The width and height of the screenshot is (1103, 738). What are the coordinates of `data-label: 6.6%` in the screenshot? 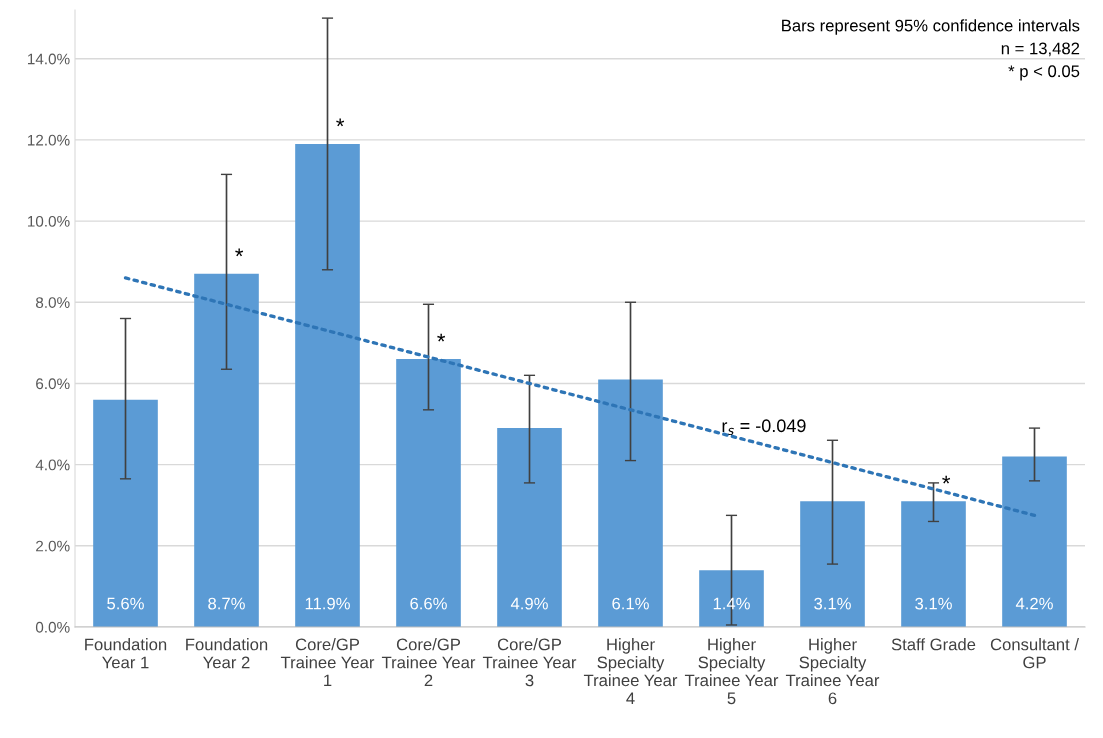 It's located at (428, 603).